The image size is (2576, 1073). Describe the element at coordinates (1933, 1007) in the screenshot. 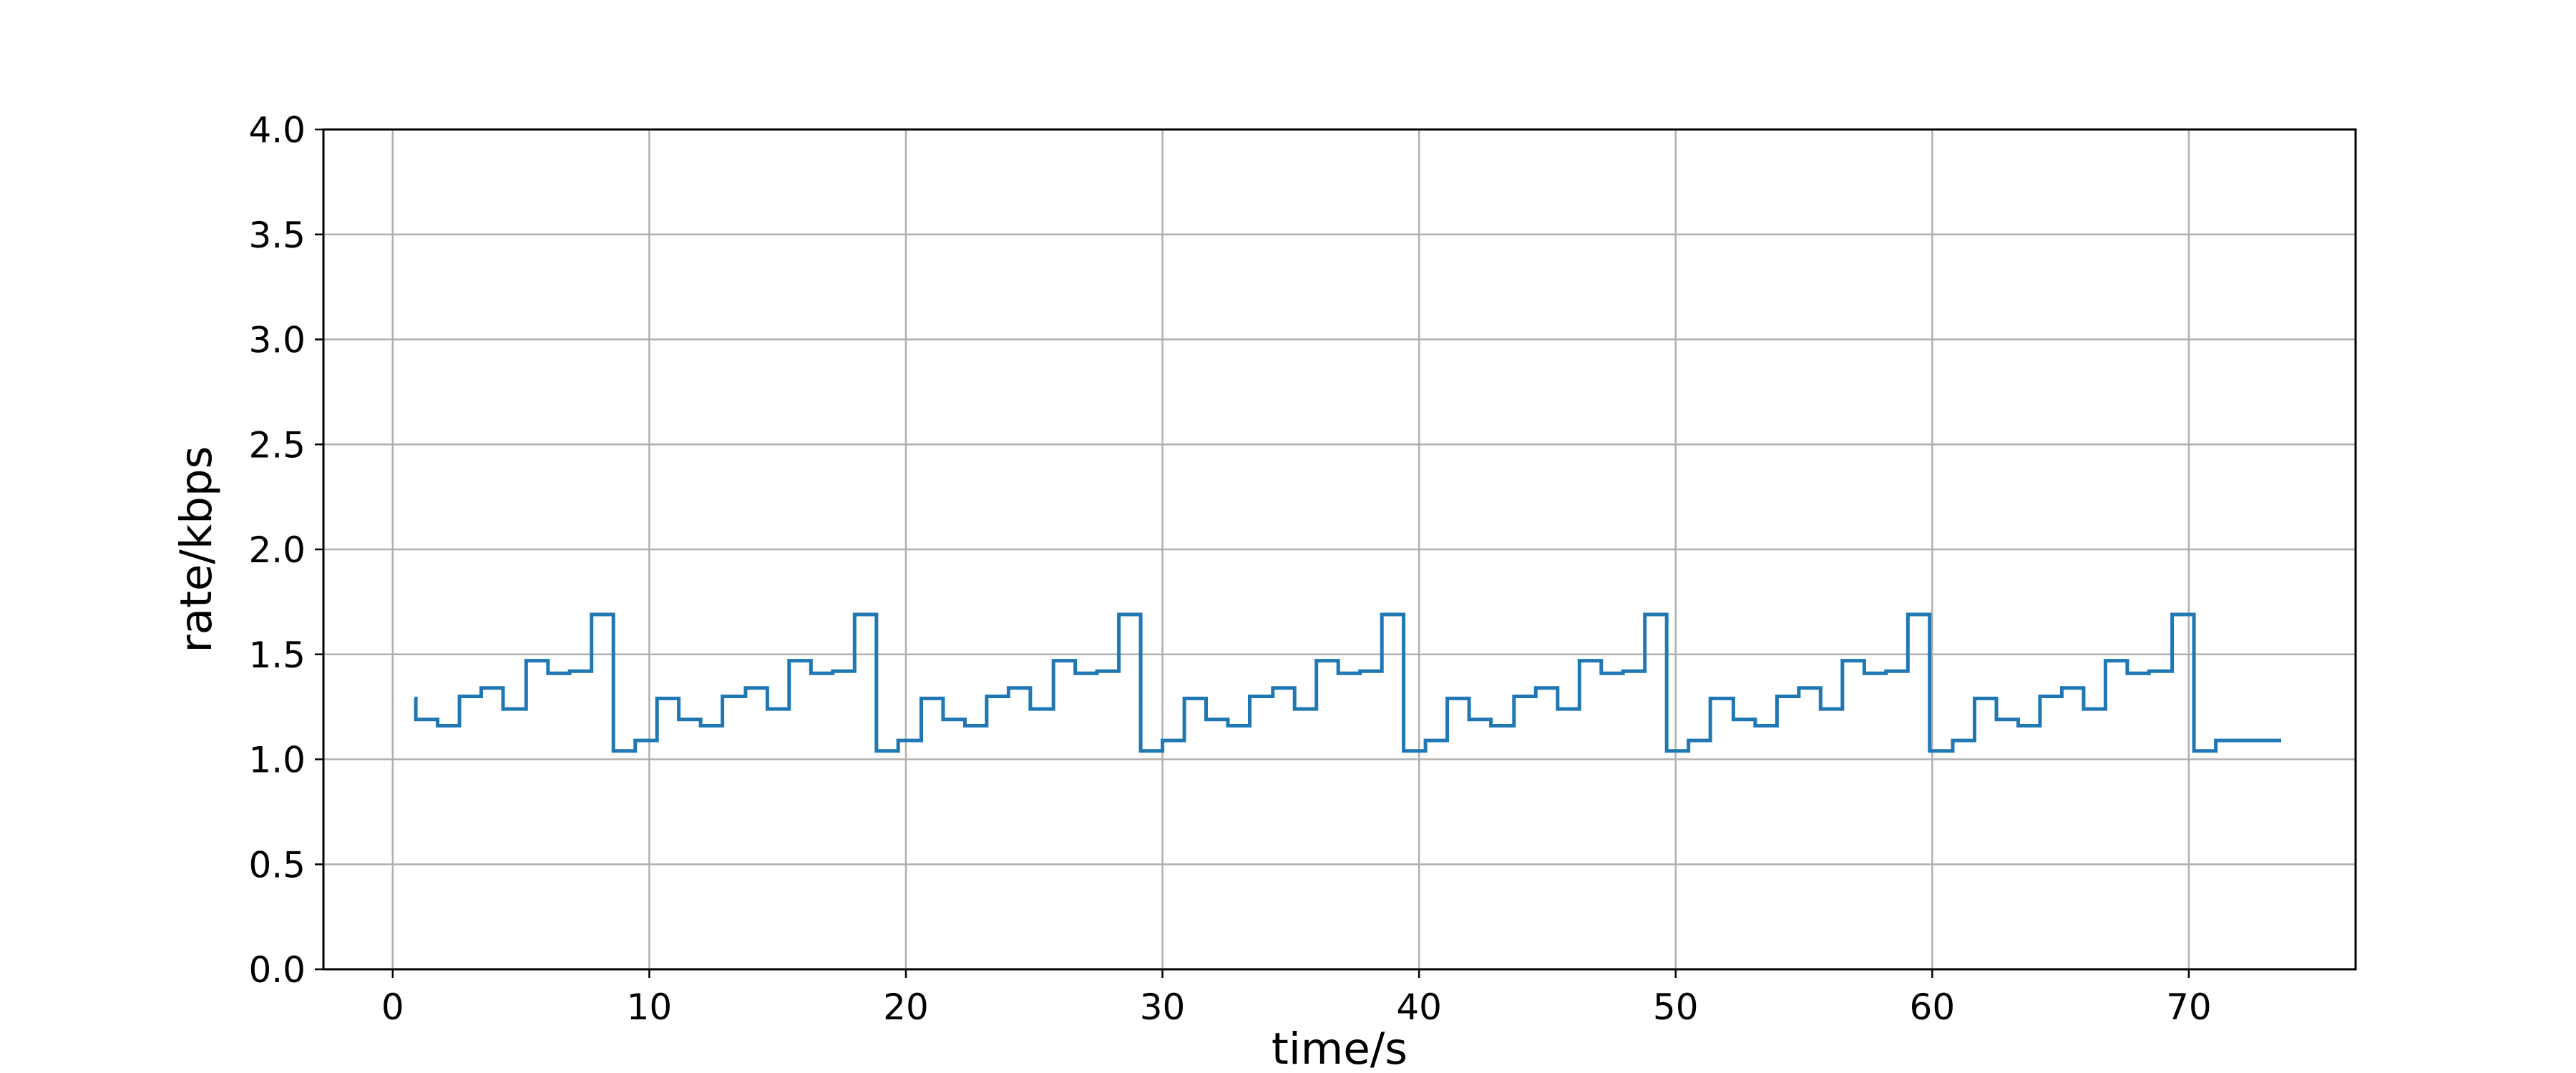

I see `x-tick-label: 60` at that location.